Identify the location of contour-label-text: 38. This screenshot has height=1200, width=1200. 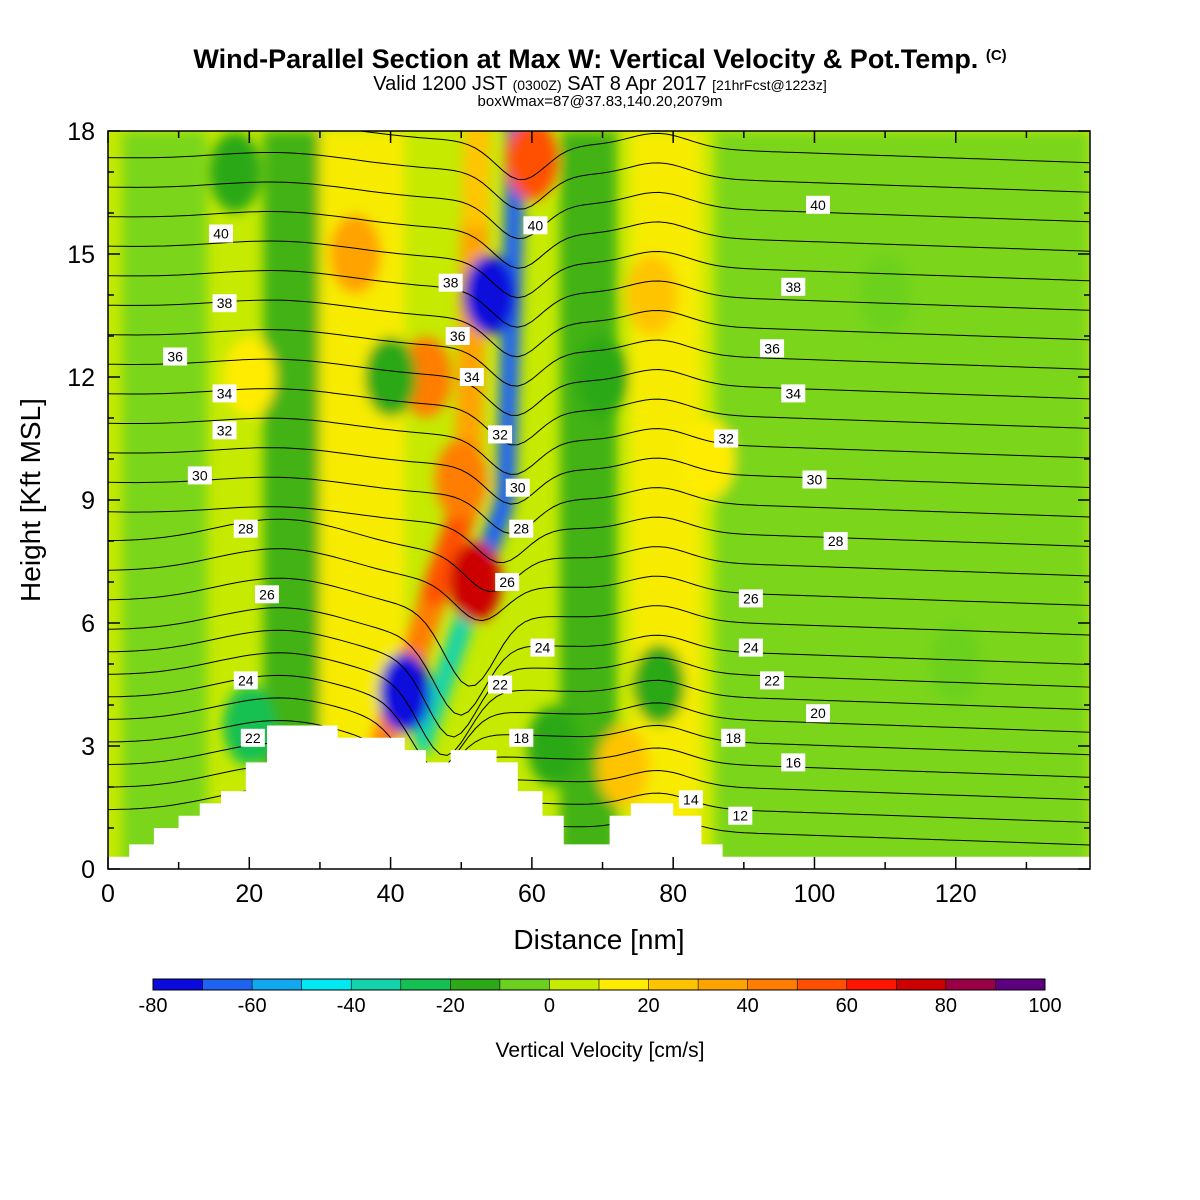
(451, 283).